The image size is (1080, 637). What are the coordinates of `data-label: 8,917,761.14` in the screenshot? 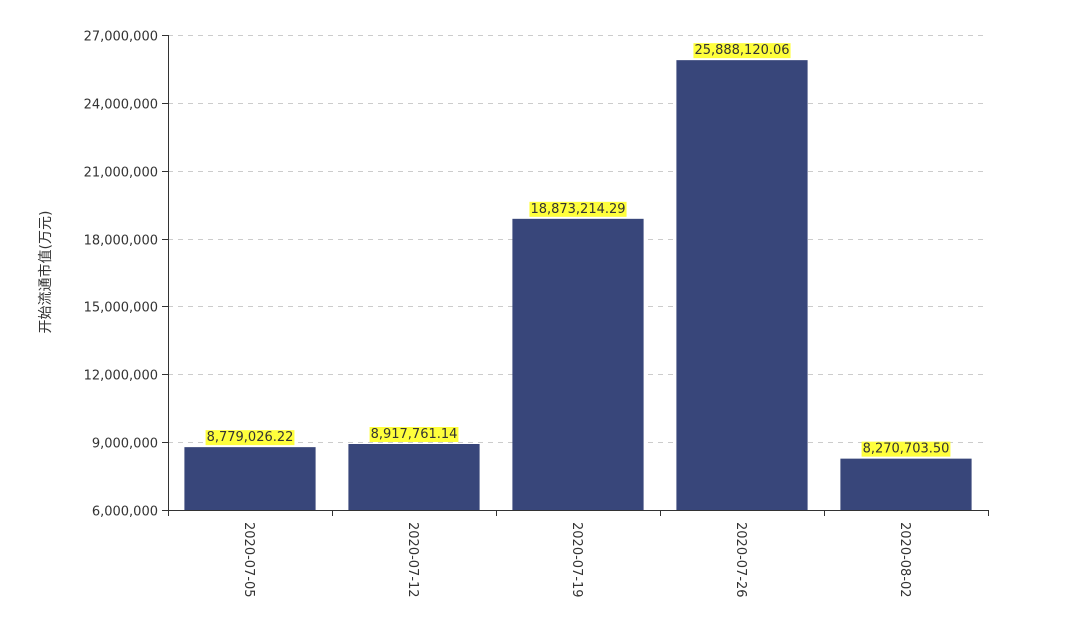 It's located at (414, 434).